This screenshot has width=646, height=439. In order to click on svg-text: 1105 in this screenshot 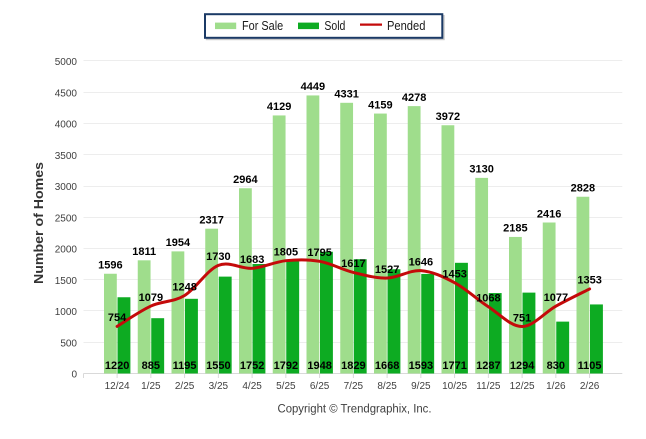, I will do `click(590, 366)`.